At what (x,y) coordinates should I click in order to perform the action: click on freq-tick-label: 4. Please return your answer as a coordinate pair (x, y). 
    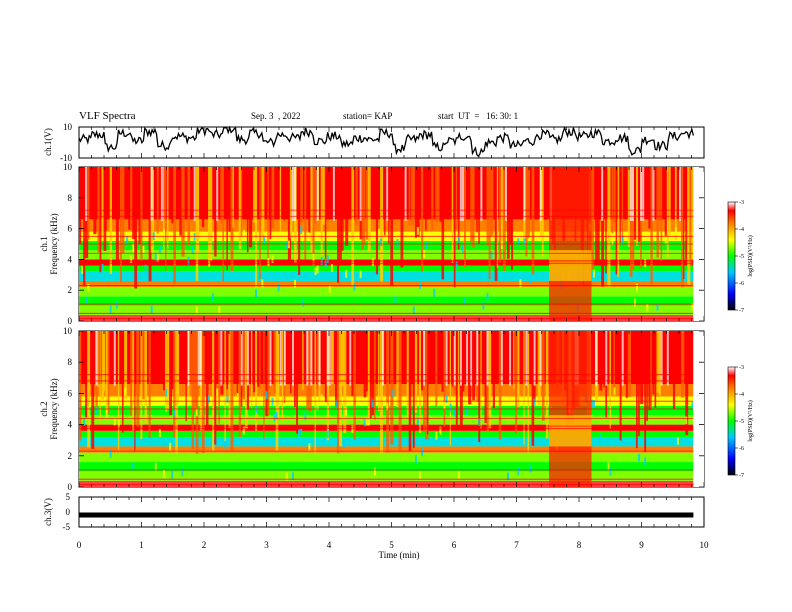
    Looking at the image, I should click on (70, 259).